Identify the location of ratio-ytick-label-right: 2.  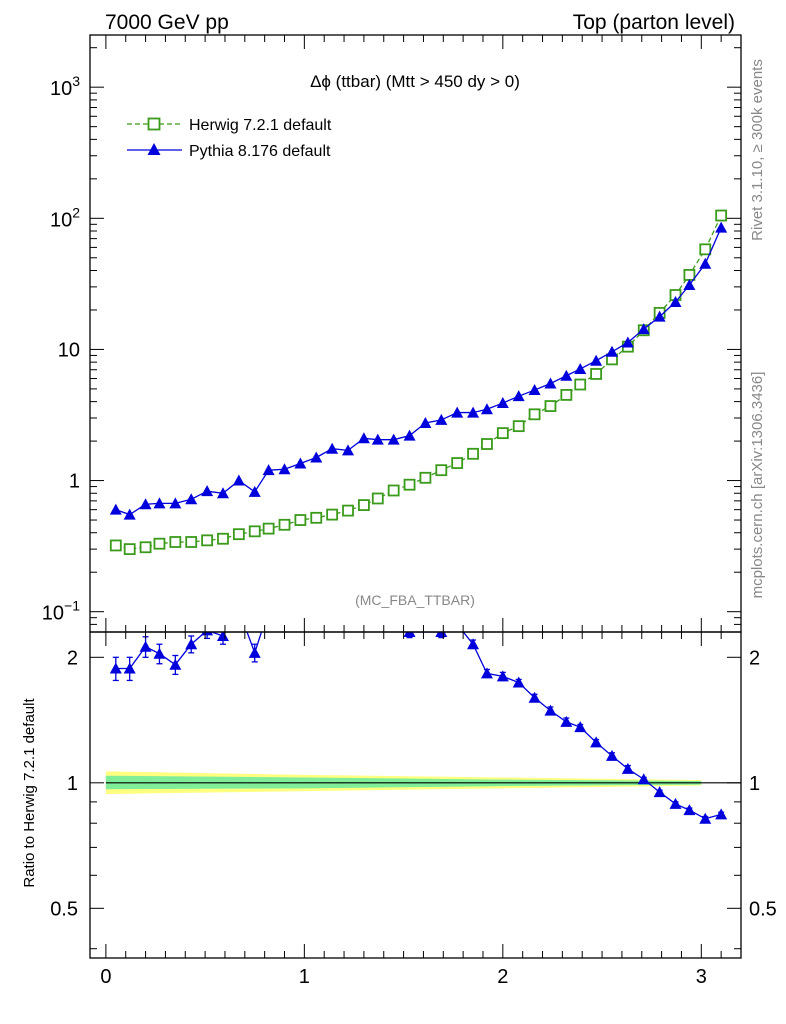
(754, 658).